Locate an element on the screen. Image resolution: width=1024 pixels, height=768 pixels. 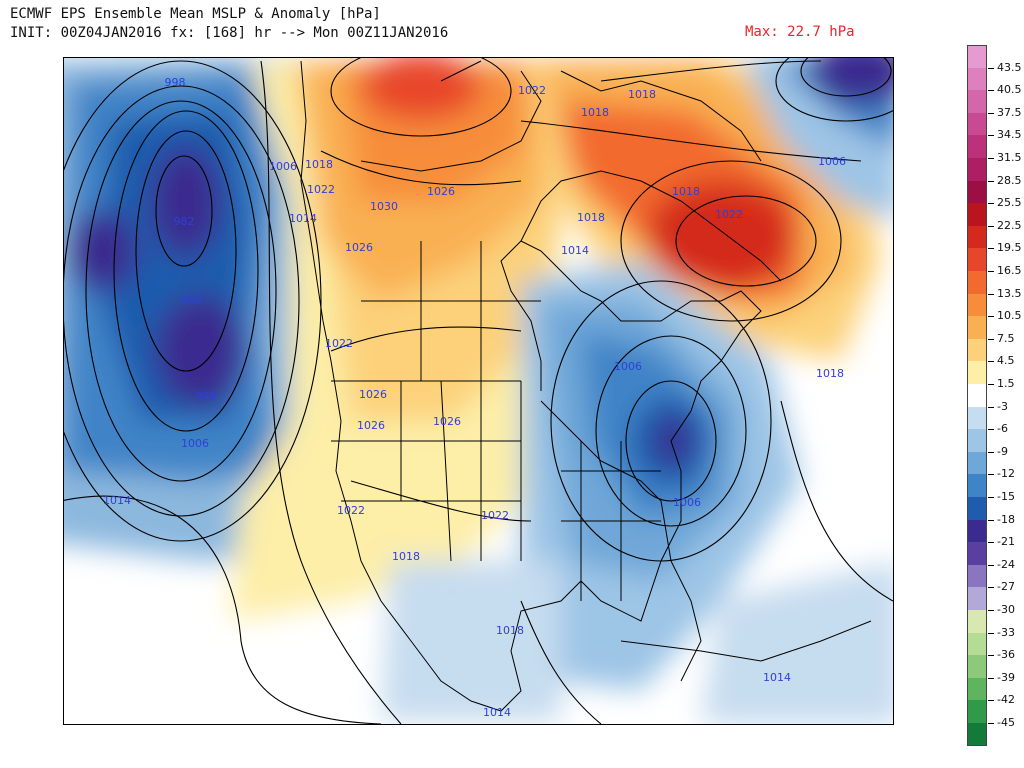
colorbar-tick-label: -27 is located at coordinates (1006, 587).